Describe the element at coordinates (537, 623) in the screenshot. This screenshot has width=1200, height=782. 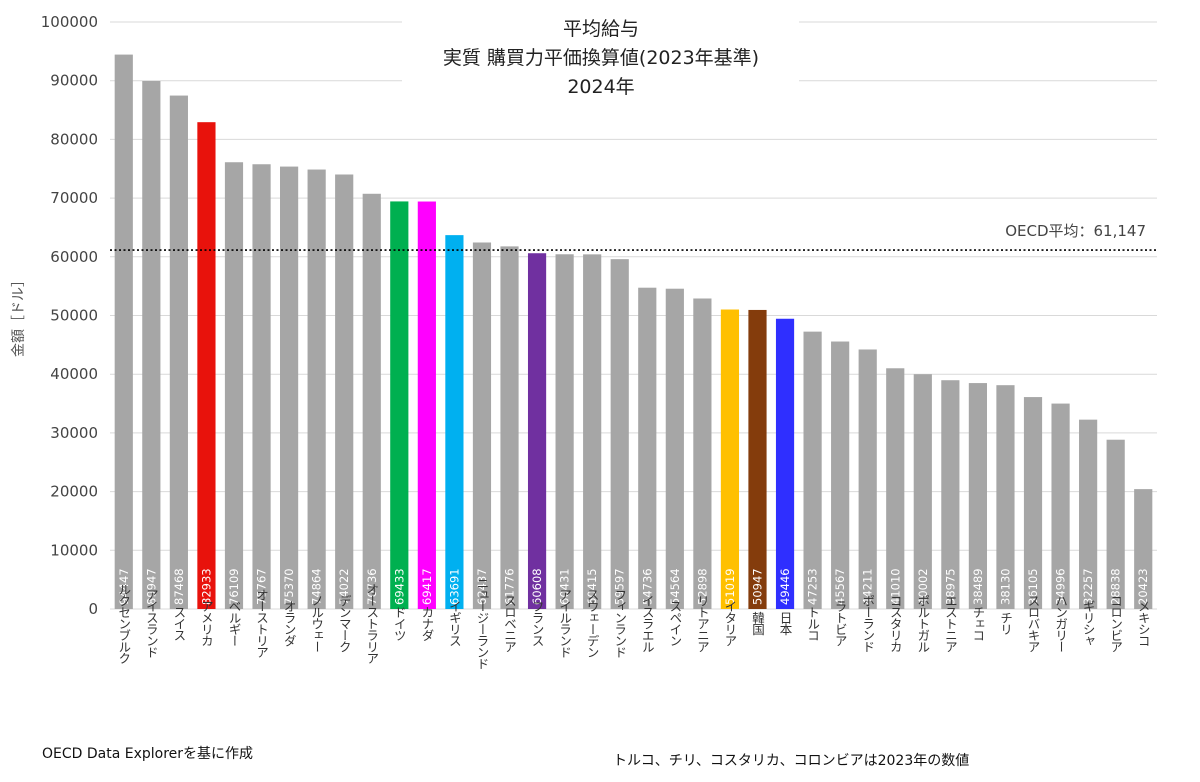
I see `category-label: フランス` at that location.